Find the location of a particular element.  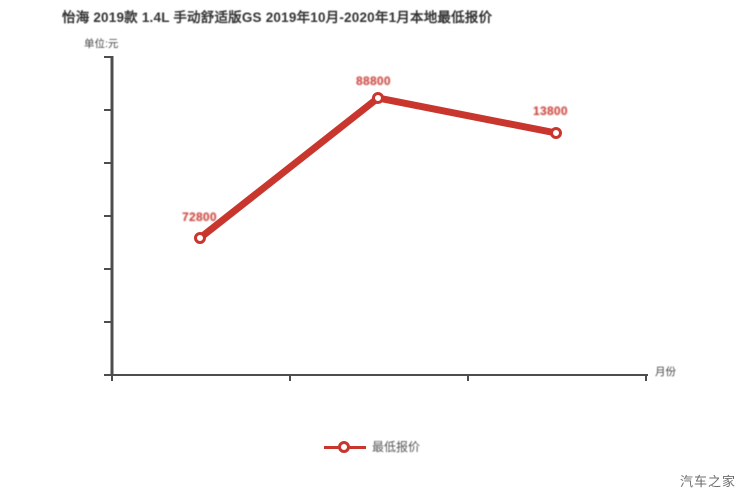

y-axis-ticks is located at coordinates (108, 216).